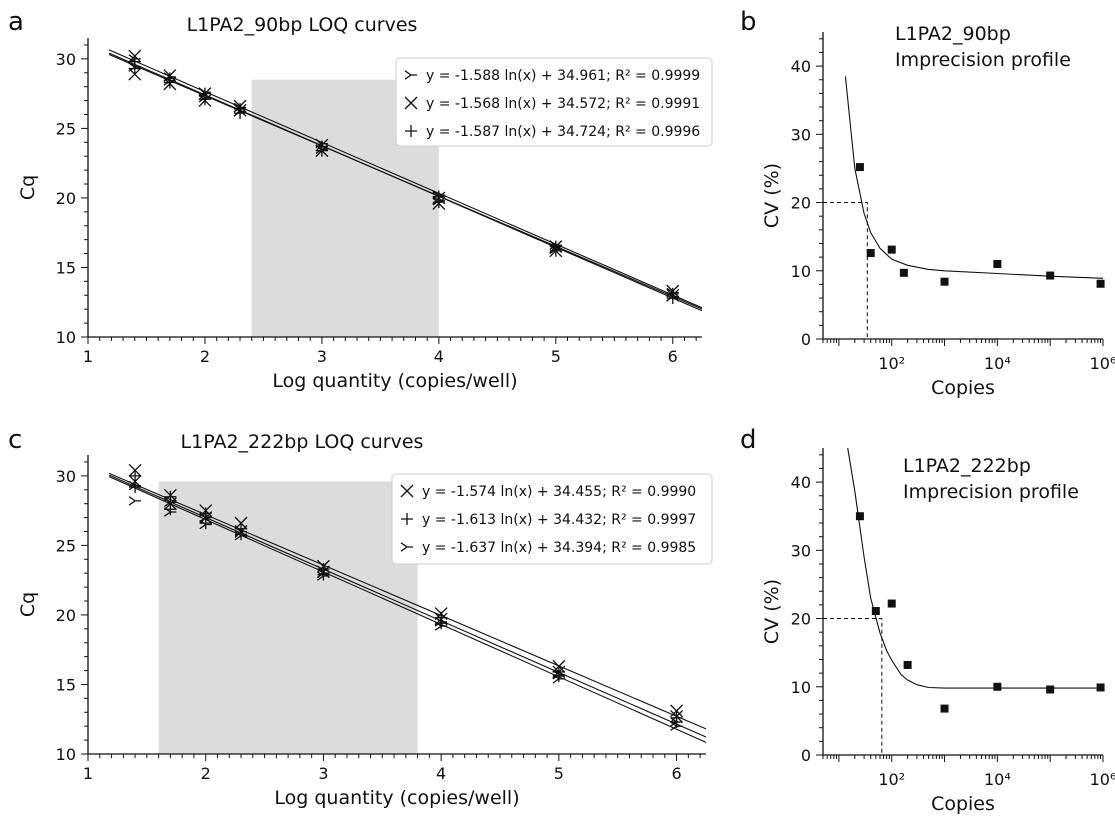 The height and width of the screenshot is (826, 1115). I want to click on legend-entry: y = -1.613 ln(x) + 34.432; R² = 0.9997, so click(559, 520).